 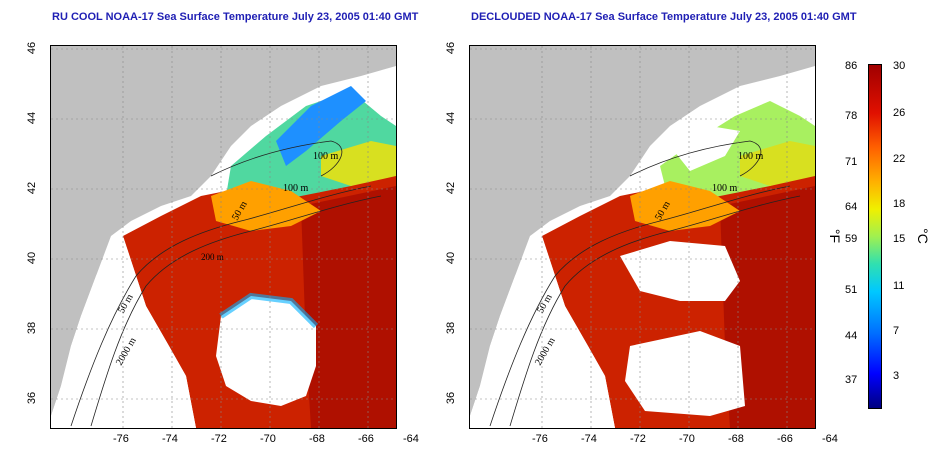 I want to click on fahrenheit-tick: 37, so click(x=851, y=380).